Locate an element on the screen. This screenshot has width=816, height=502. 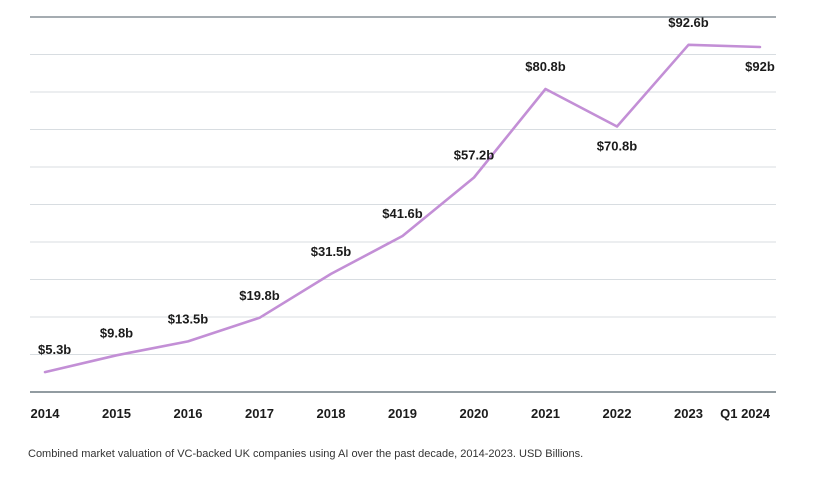
x-tick-label: 2019 is located at coordinates (402, 413).